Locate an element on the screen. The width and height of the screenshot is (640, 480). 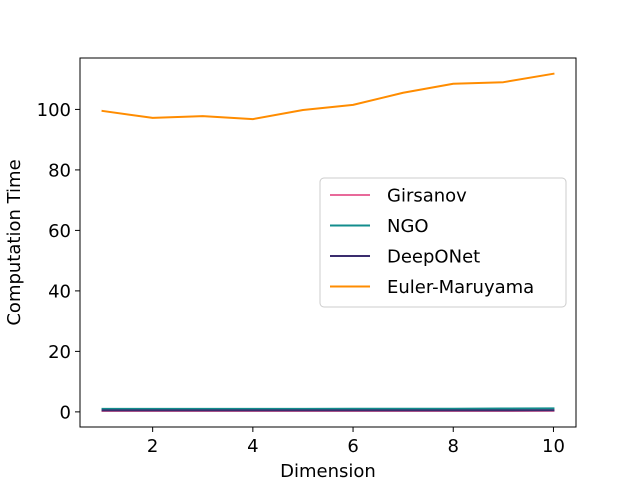
x-tick-label: 6 is located at coordinates (352, 446).